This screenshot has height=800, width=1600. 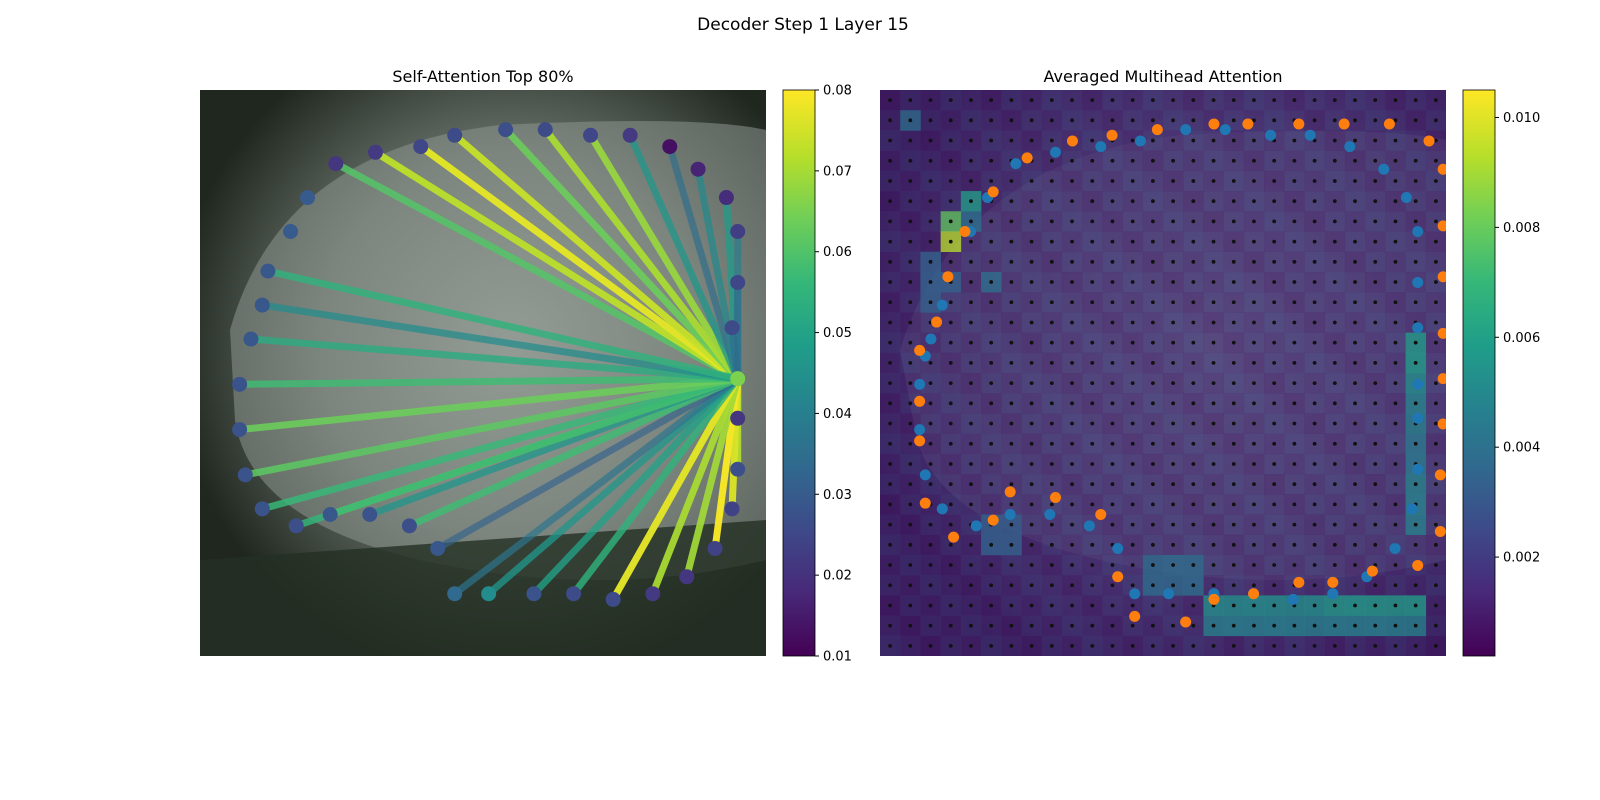 What do you see at coordinates (636, 486) in the screenshot?
I see `attention-line` at bounding box center [636, 486].